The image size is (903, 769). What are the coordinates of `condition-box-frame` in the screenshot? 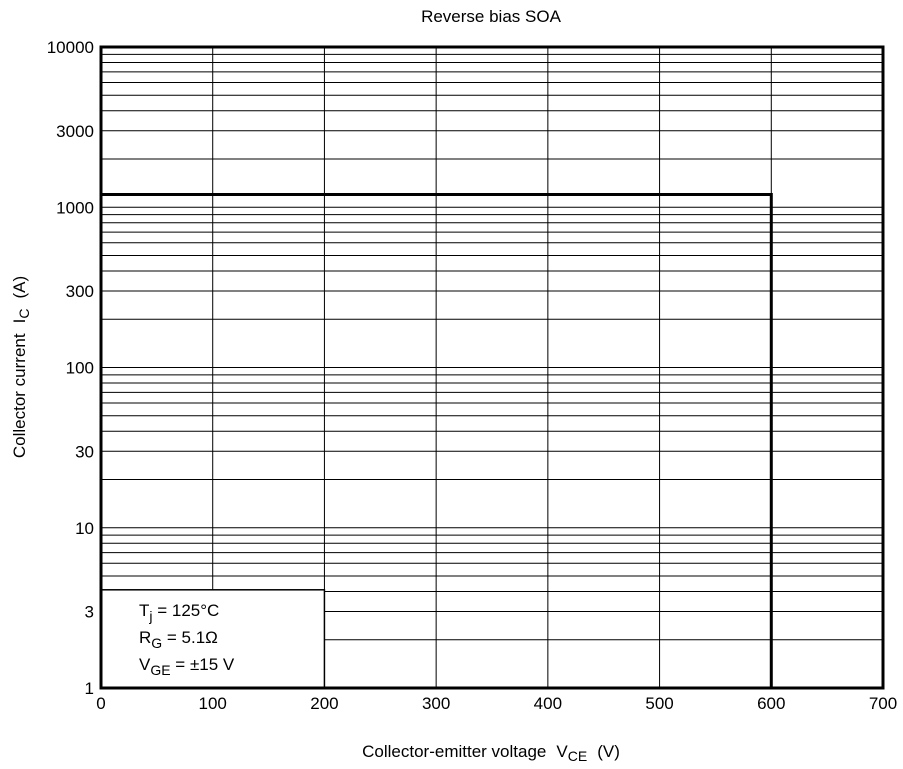 It's located at (213, 639).